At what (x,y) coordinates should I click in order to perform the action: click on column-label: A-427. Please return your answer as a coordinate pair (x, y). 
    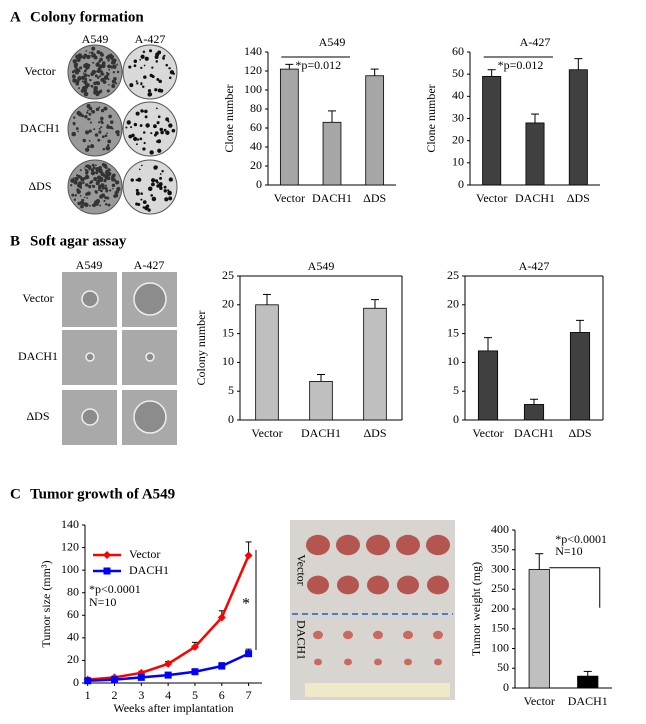
    Looking at the image, I should click on (149, 265).